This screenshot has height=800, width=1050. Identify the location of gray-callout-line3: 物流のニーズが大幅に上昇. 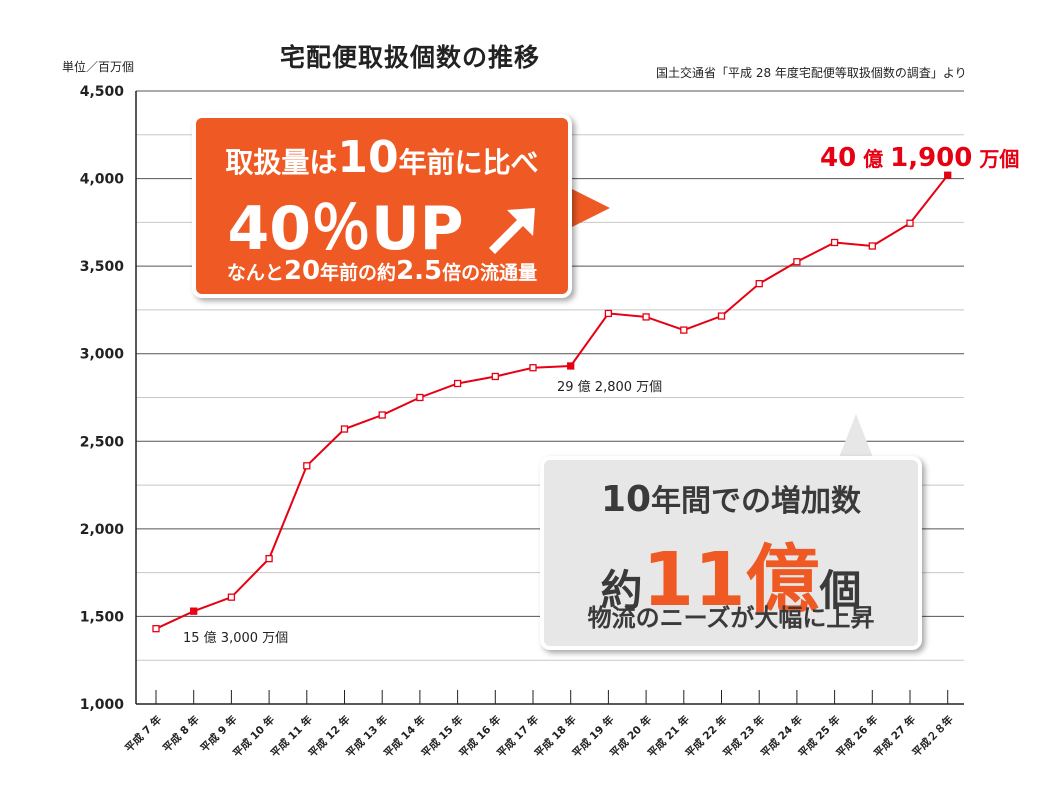
(731, 618).